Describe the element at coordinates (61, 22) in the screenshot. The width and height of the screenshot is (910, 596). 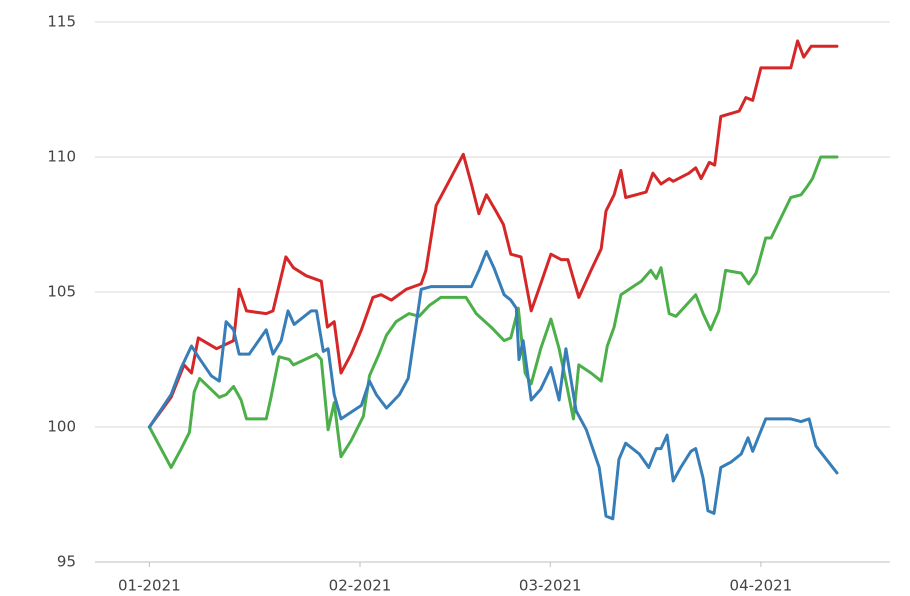
I see `y-tick-label: 115` at that location.